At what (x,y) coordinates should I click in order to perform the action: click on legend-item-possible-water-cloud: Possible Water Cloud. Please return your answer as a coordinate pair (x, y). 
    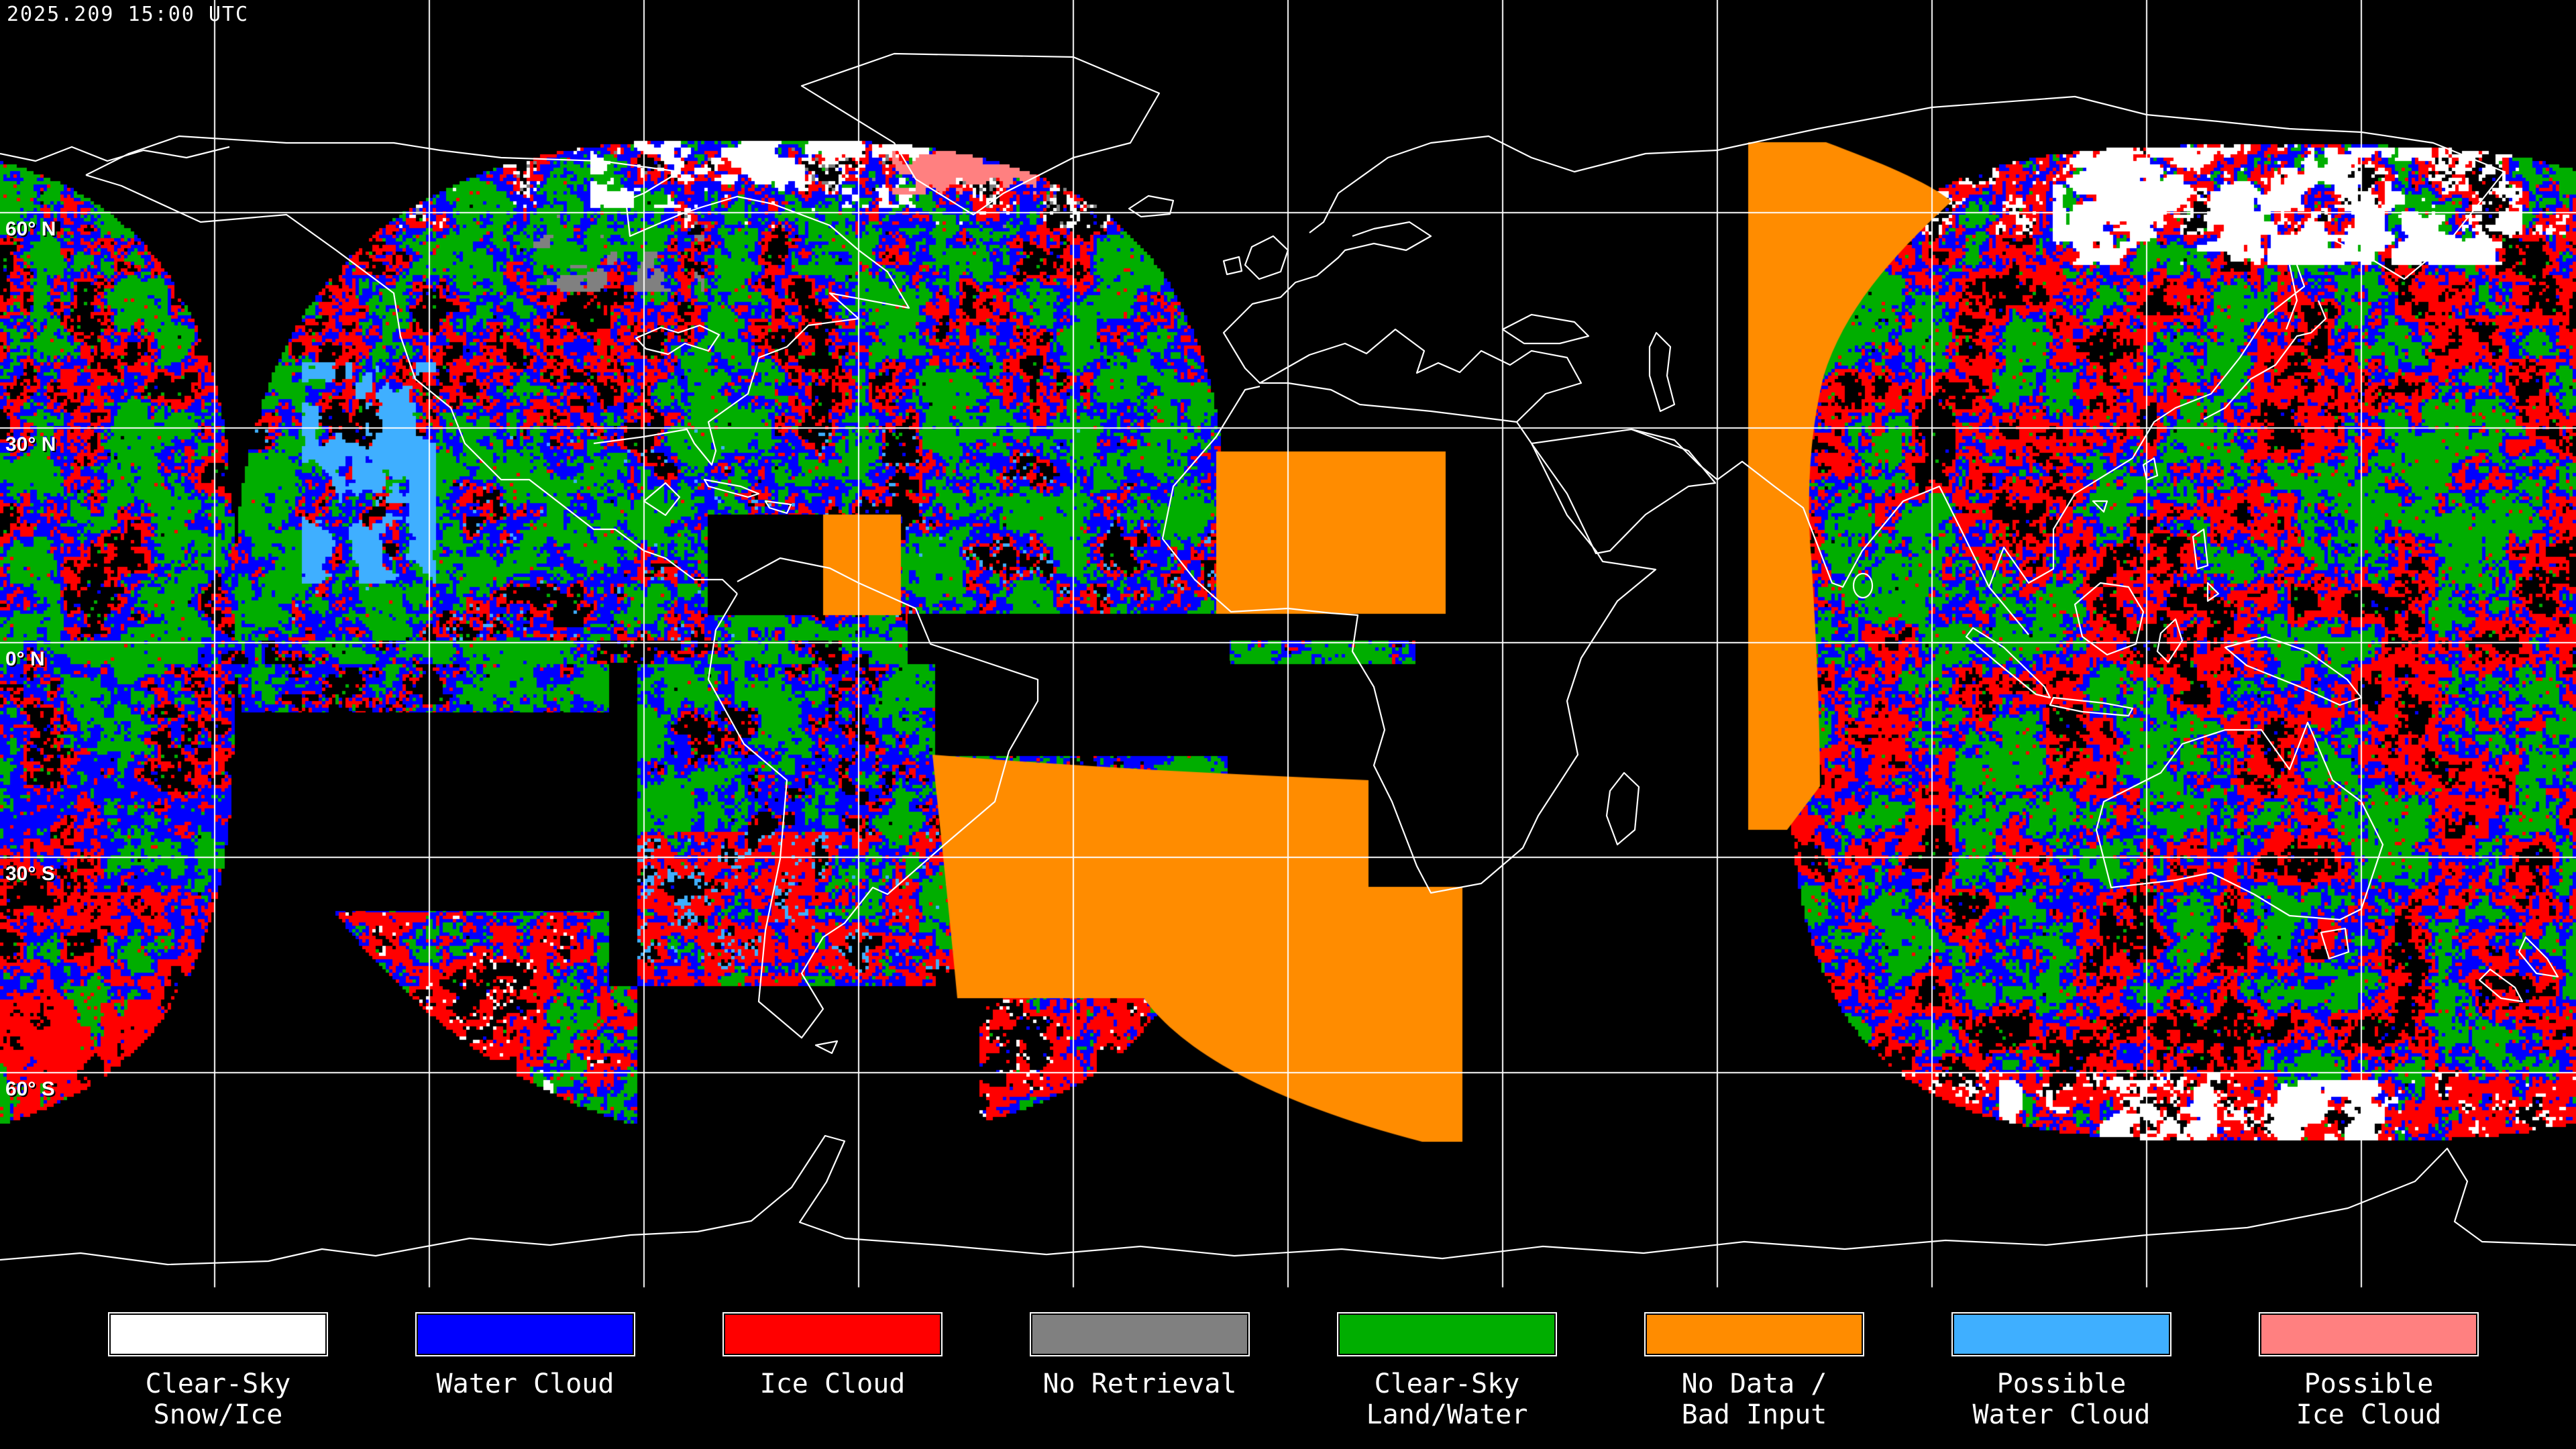
    Looking at the image, I should click on (2061, 1368).